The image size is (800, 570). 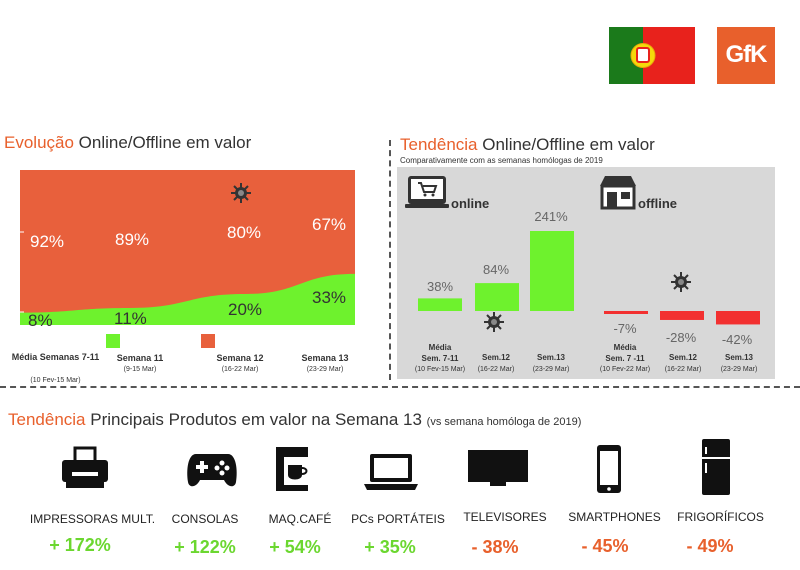 I want to click on offline-group-label: offline, so click(x=657, y=203).